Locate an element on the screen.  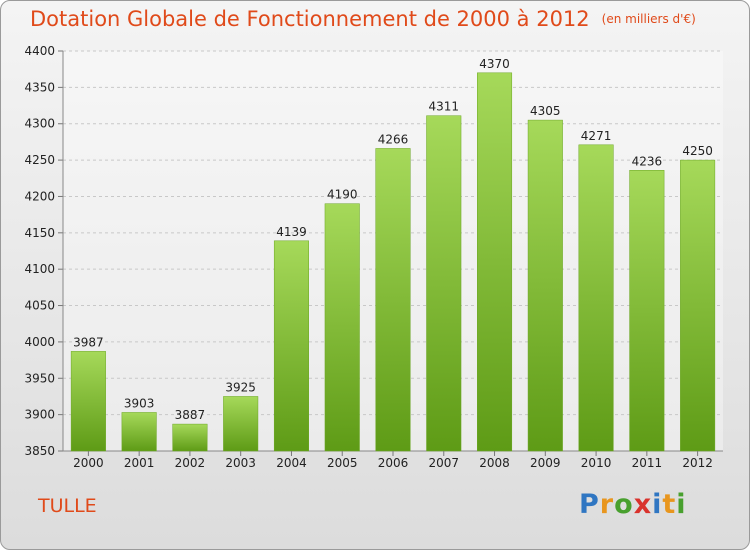
x-tick-label-2001: 2001 is located at coordinates (139, 463).